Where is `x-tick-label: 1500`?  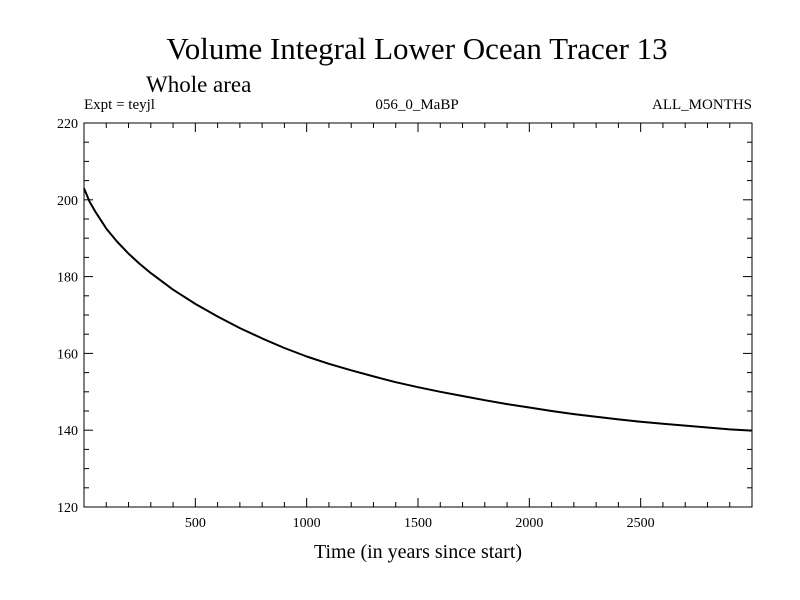
x-tick-label: 1500 is located at coordinates (418, 523).